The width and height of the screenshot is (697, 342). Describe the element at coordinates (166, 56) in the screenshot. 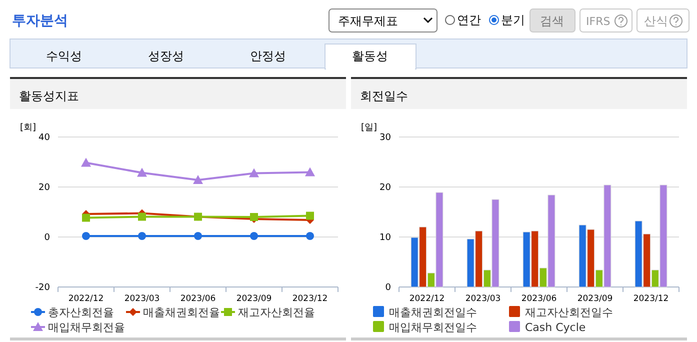

I see `text: 성장성` at that location.